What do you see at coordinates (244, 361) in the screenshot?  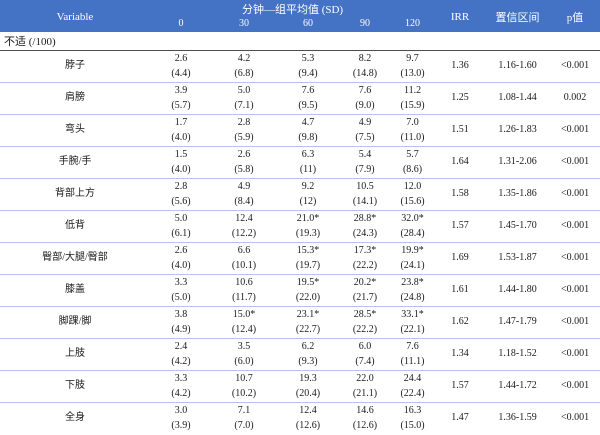 I see `sd-value: (6.0)` at bounding box center [244, 361].